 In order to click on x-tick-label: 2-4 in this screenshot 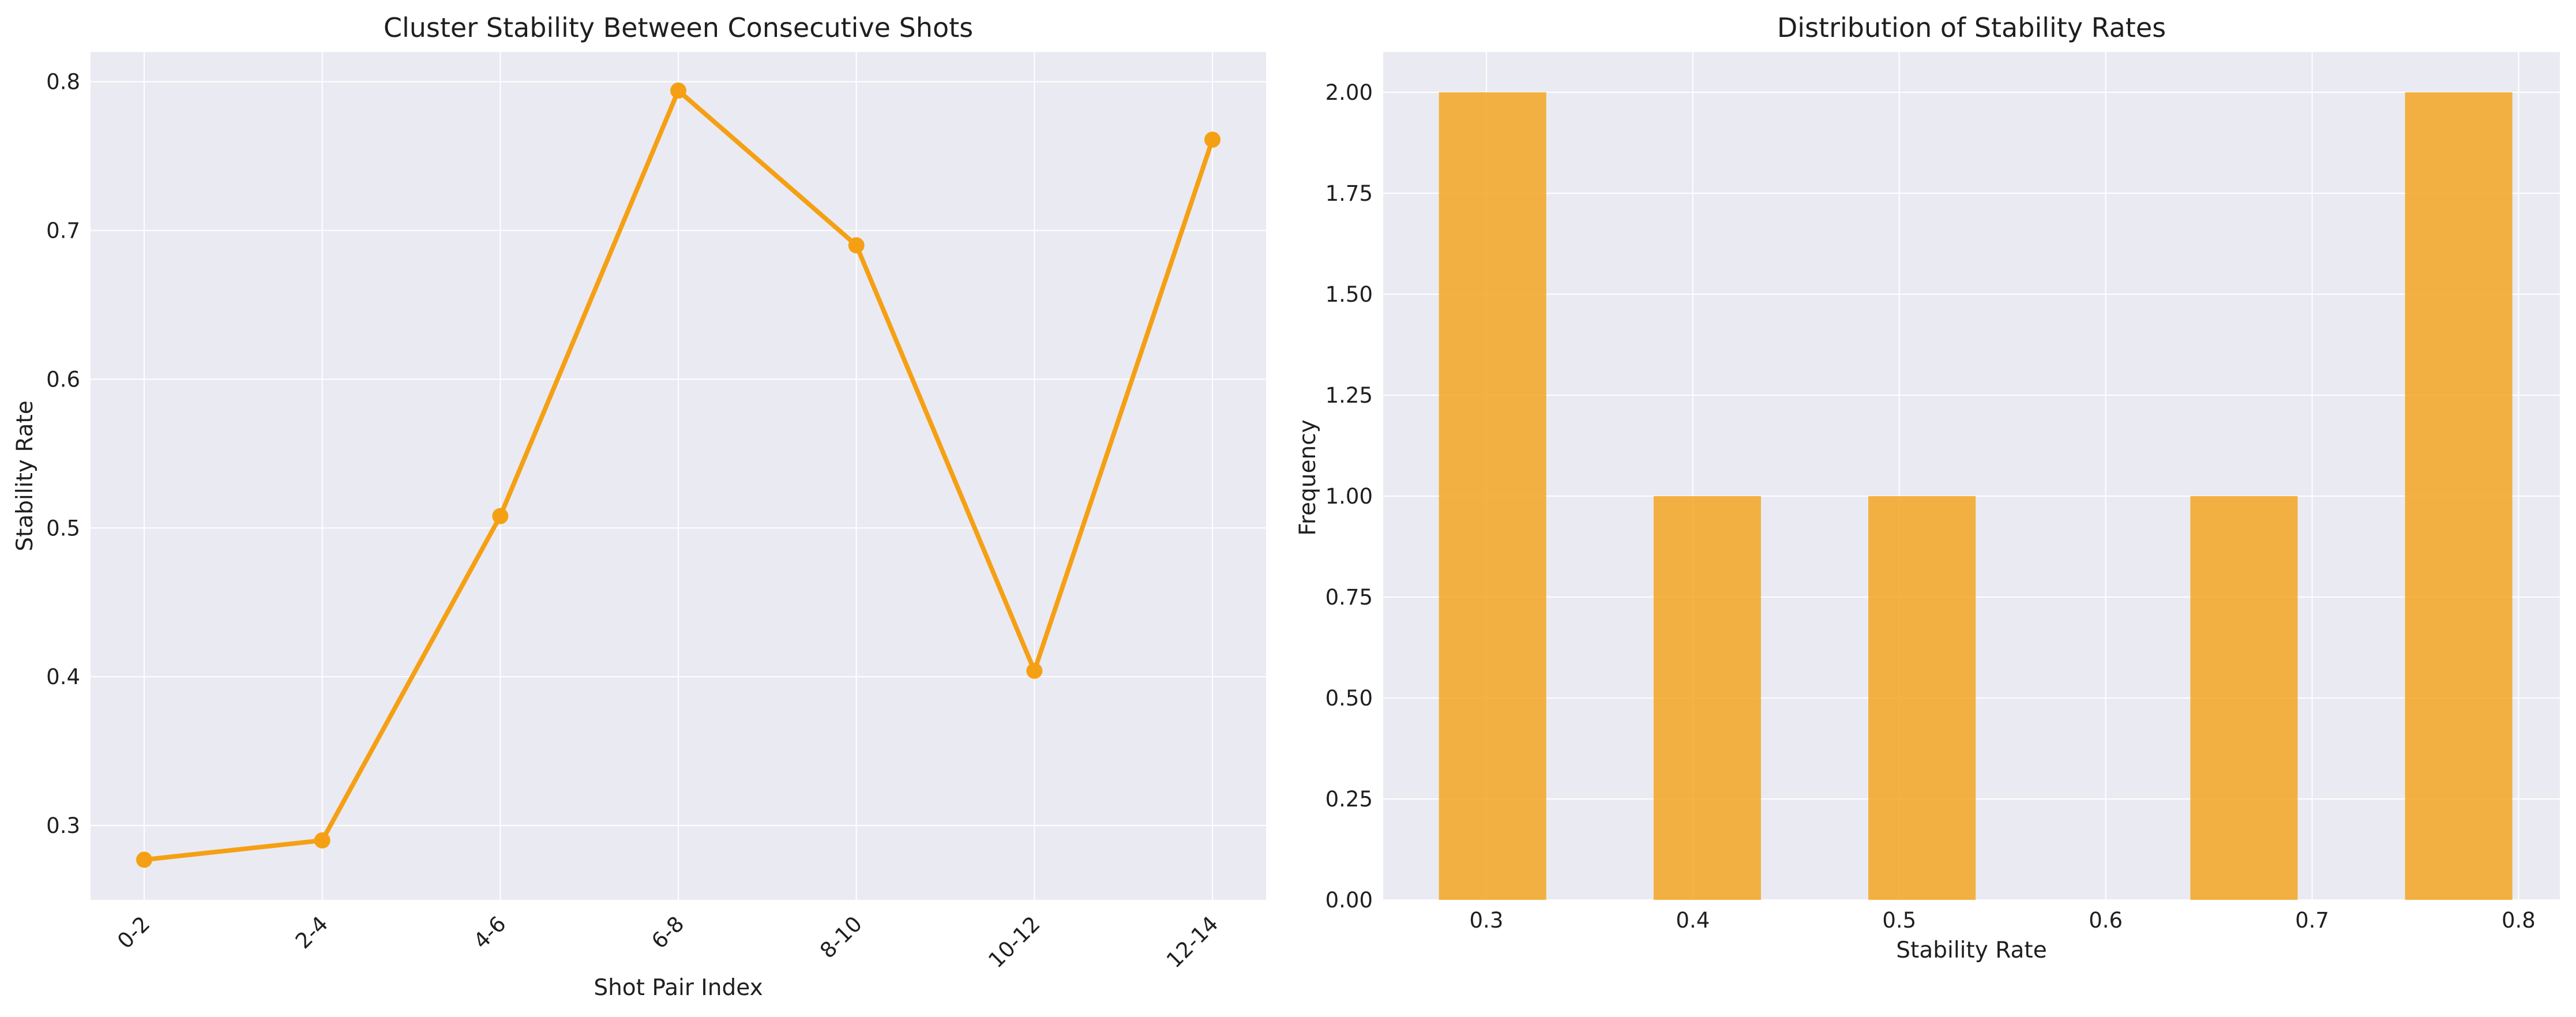, I will do `click(312, 933)`.